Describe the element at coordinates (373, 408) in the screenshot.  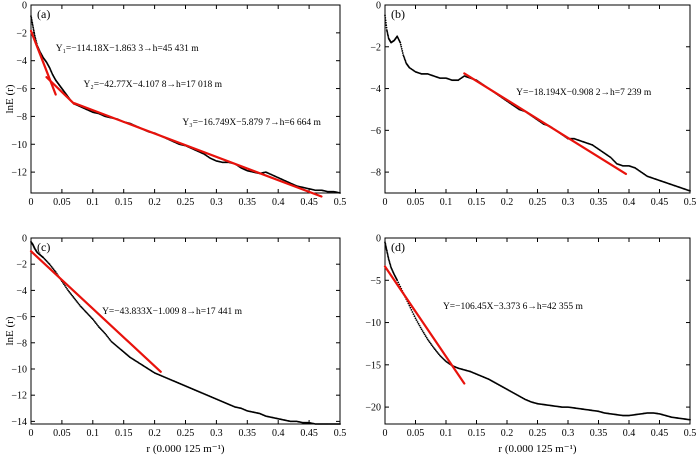
I see `y-tick-label: −20` at that location.